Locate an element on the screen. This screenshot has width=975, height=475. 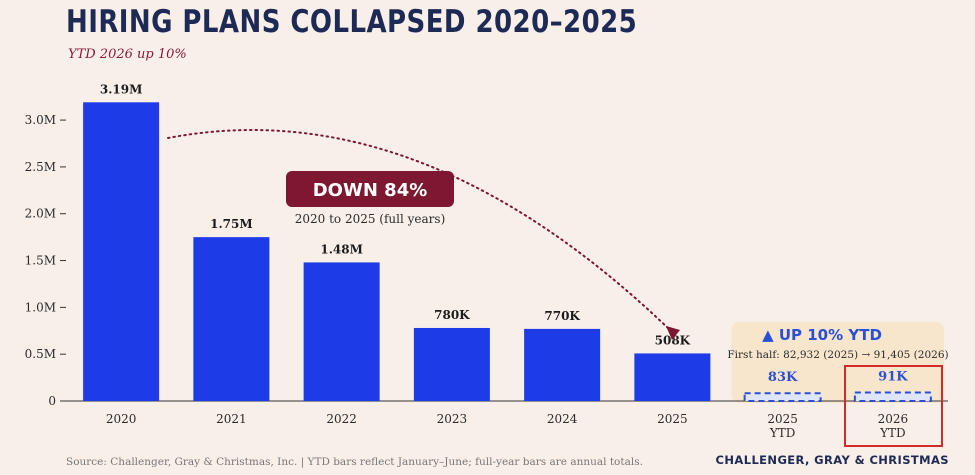
ytd-panel is located at coordinates (837, 362).